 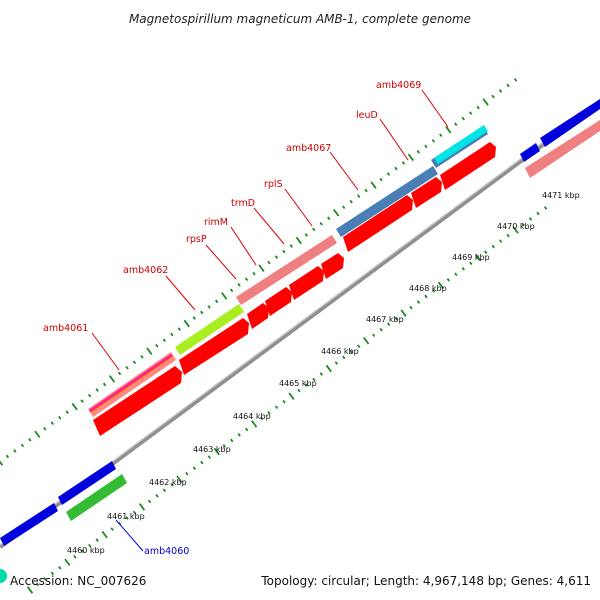 I want to click on gene-label-amb4062: amb4062, so click(x=145, y=270).